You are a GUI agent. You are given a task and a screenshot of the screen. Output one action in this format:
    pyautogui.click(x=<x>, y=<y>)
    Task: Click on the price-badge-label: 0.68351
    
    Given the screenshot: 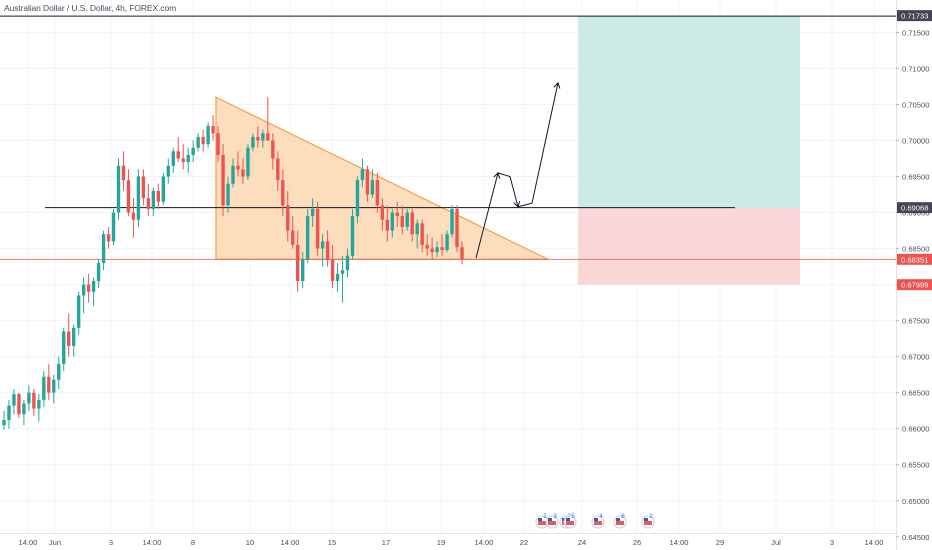 What is the action you would take?
    pyautogui.click(x=914, y=259)
    